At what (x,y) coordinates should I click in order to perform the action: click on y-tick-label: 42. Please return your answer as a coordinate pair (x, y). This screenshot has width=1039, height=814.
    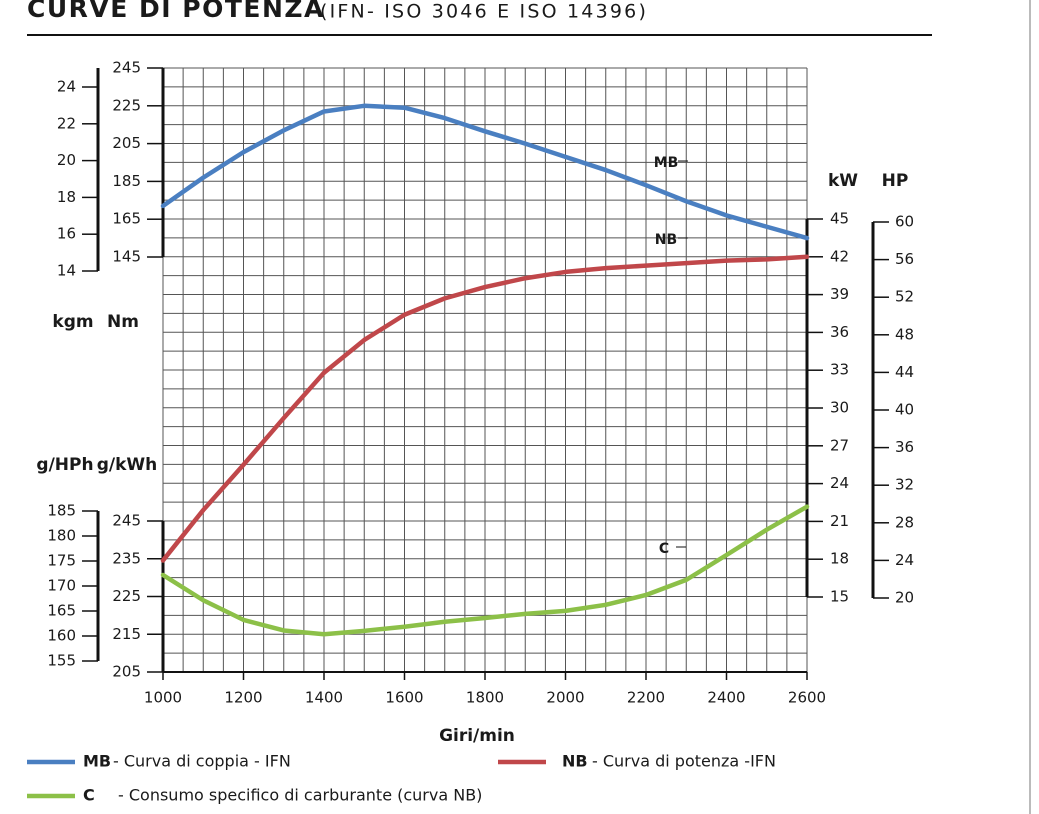
    Looking at the image, I should click on (839, 256).